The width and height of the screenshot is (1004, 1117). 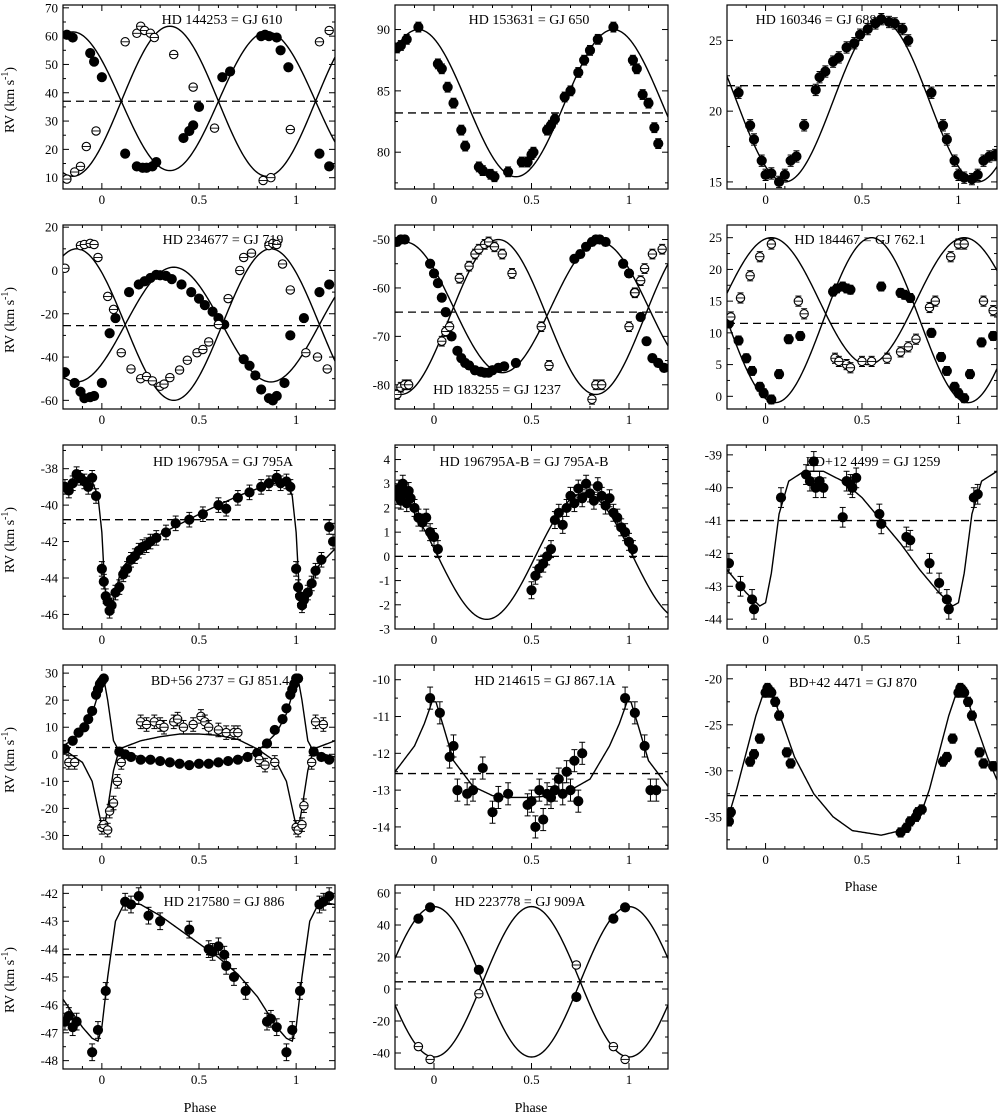 I want to click on y-tick-label: 15, so click(x=715, y=301).